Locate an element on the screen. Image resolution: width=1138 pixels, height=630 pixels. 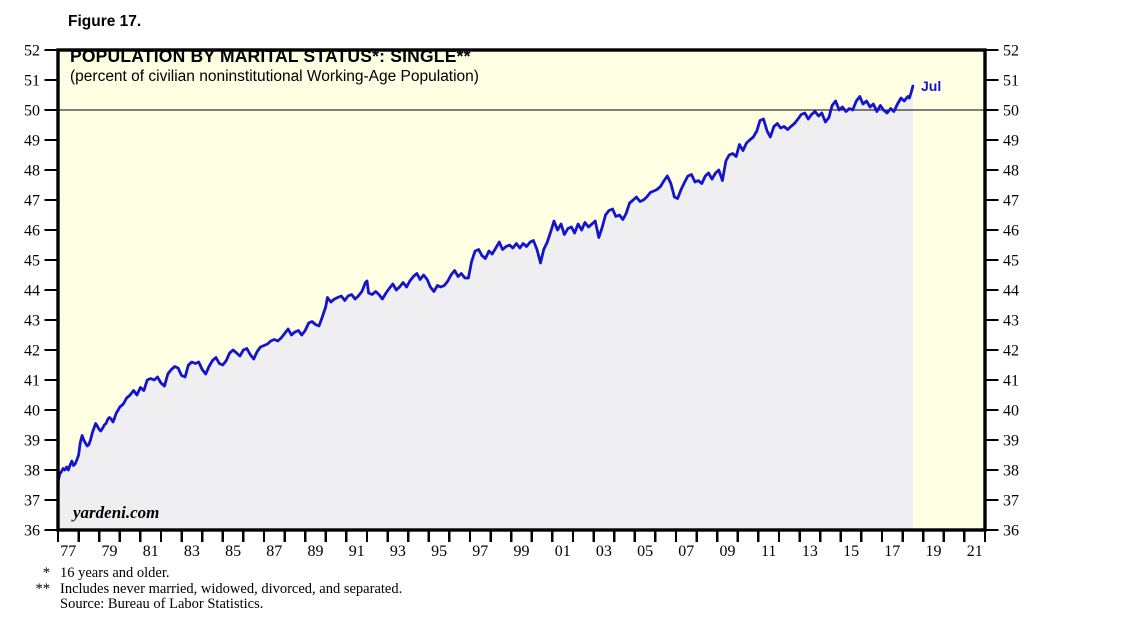
footnote-text: 16 years and older. is located at coordinates (115, 573).